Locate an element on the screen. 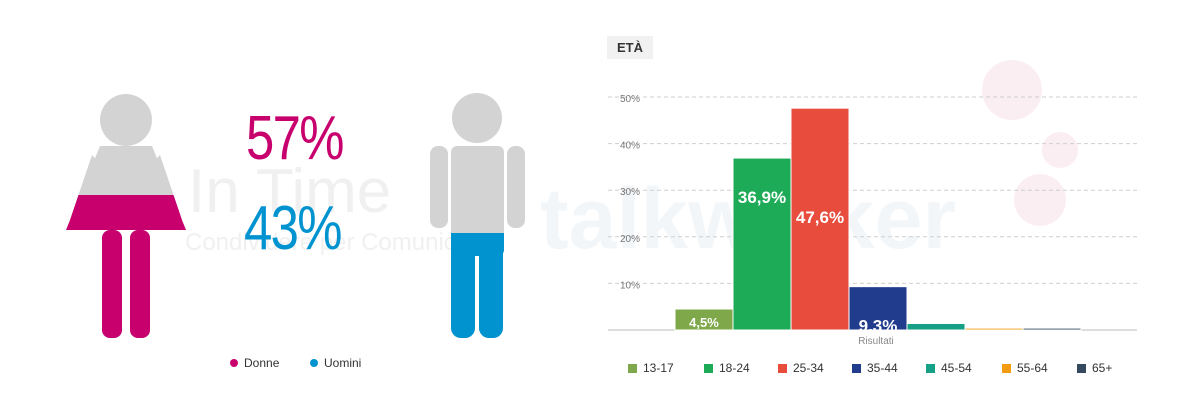 The image size is (1182, 410). women-dot-icon is located at coordinates (234, 363).